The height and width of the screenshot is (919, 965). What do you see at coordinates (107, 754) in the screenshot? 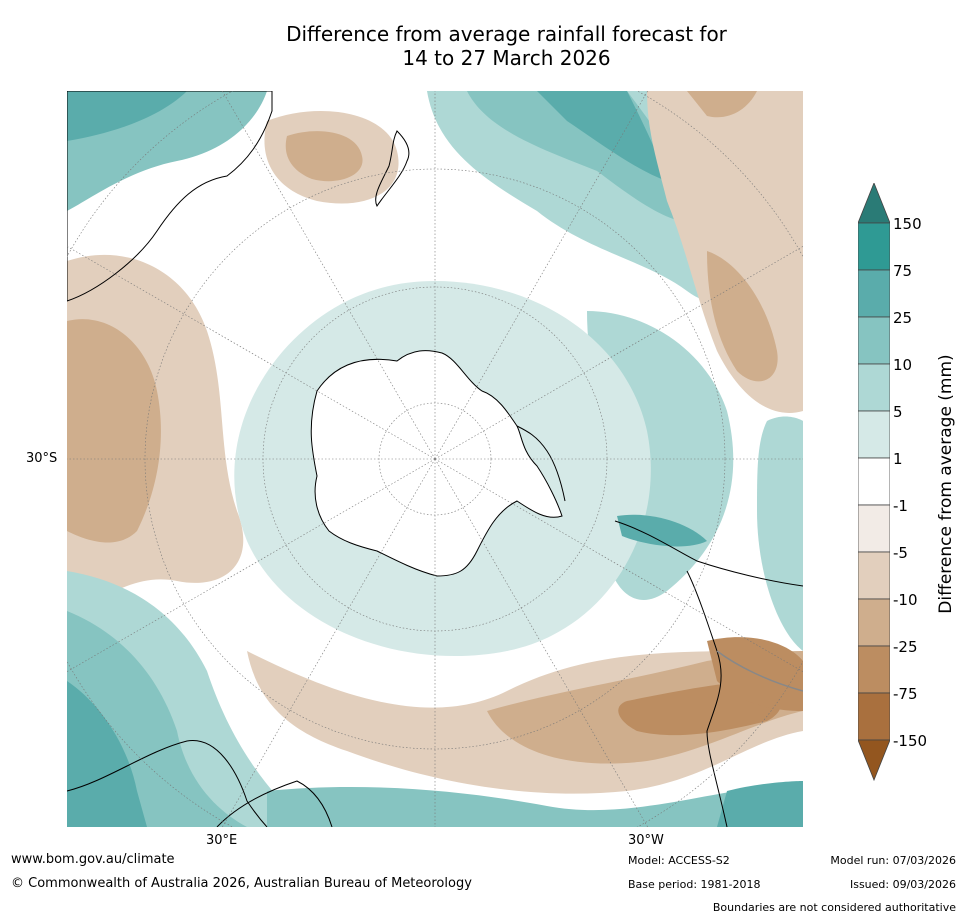
I see `wet-region-bottom-left-core` at bounding box center [107, 754].